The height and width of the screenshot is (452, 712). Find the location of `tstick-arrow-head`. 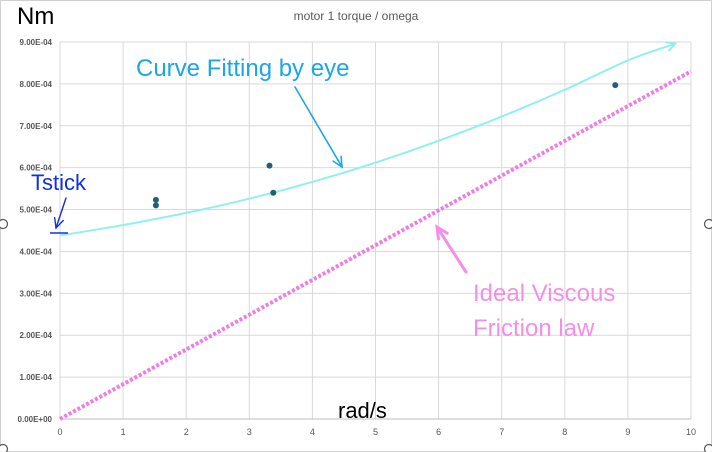

tstick-arrow-head is located at coordinates (58, 223).